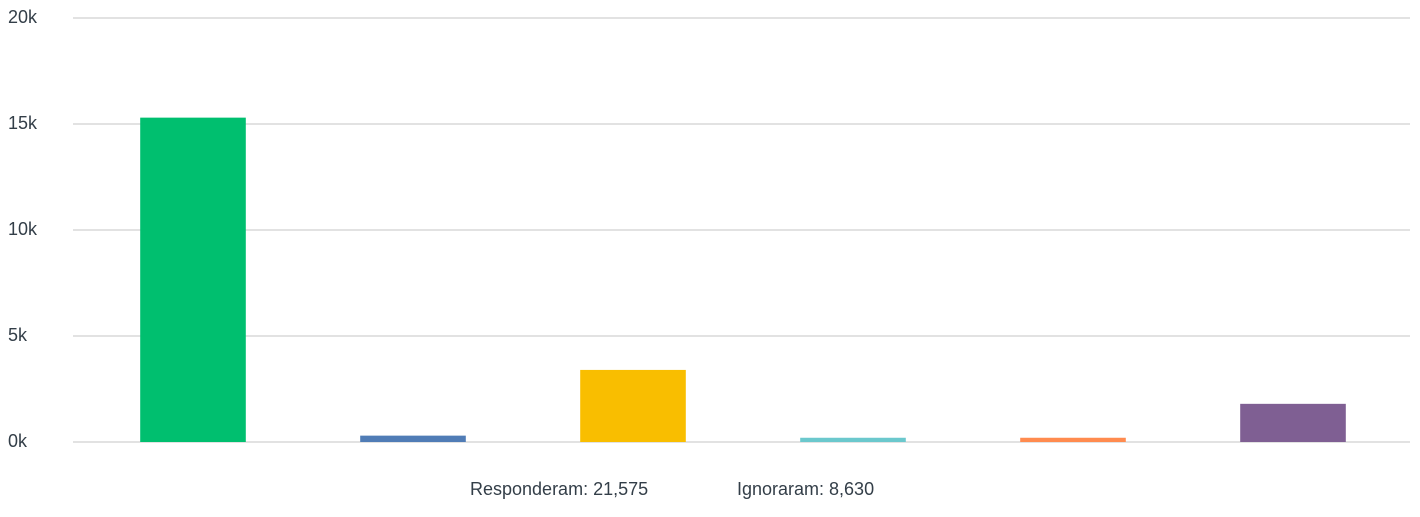 The image size is (1420, 517). Describe the element at coordinates (23, 123) in the screenshot. I see `y-tick-label: 15k` at that location.